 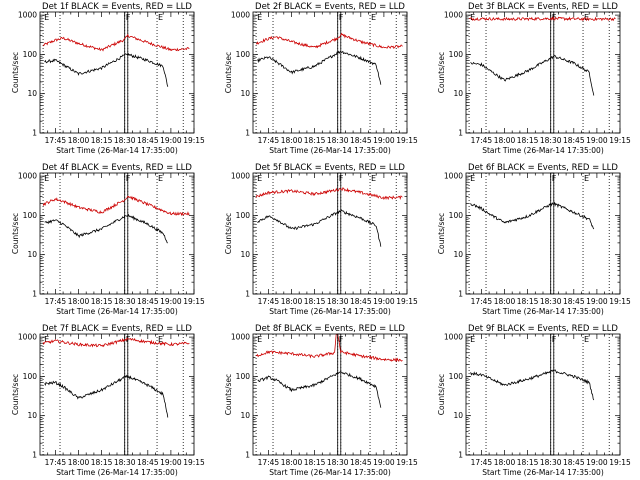 What do you see at coordinates (330, 7) in the screenshot?
I see `chart-title: Det 2f BLACK = Events, RED = LLD` at bounding box center [330, 7].